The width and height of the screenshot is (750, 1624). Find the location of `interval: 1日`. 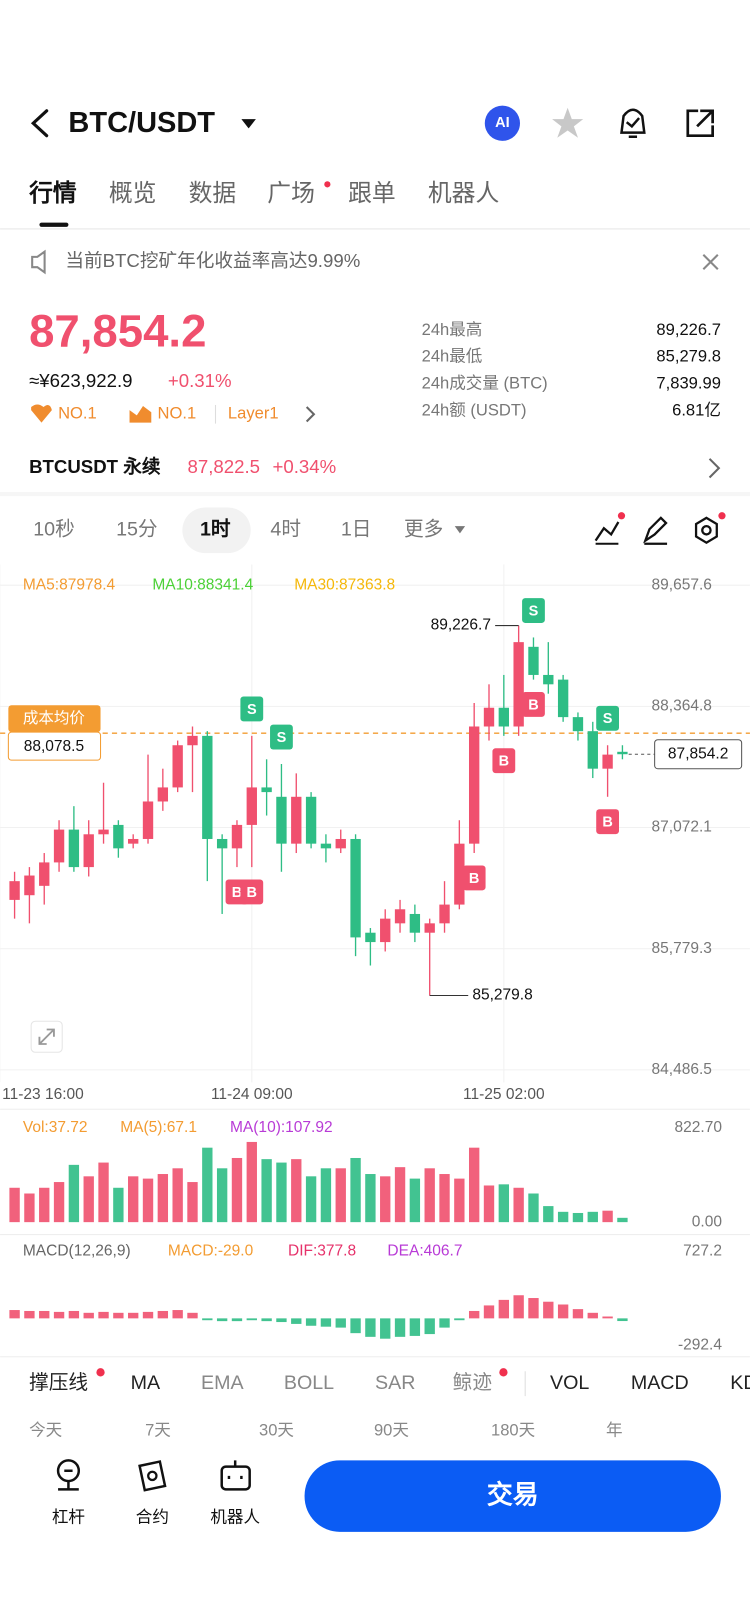

interval: 1日 is located at coordinates (356, 529).